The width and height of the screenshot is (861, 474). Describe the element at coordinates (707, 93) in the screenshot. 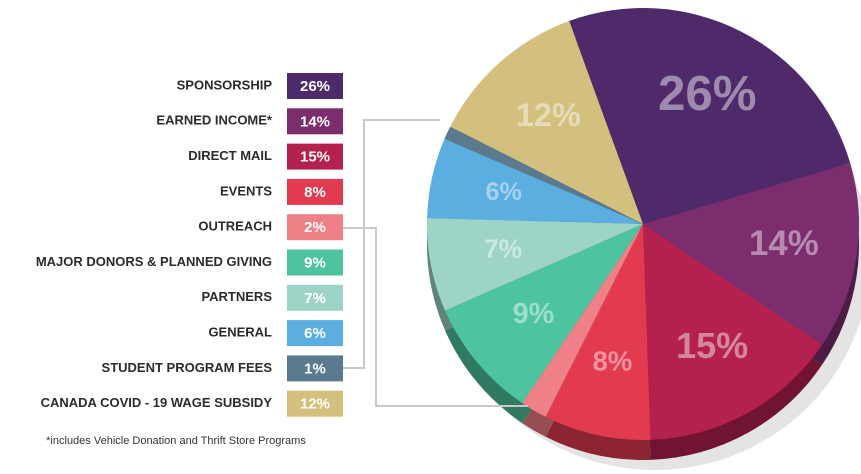

I see `slice-label: 26%` at that location.